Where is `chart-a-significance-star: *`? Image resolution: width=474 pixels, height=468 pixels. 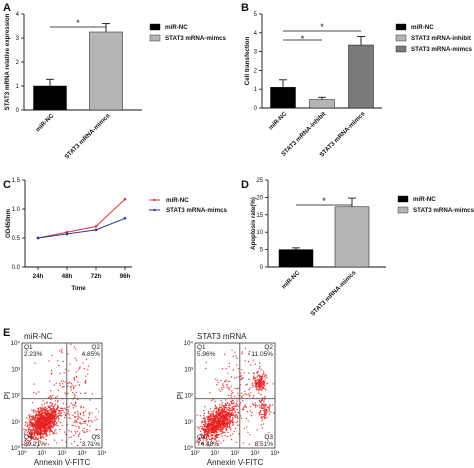 chart-a-significance-star: * is located at coordinates (78, 23).